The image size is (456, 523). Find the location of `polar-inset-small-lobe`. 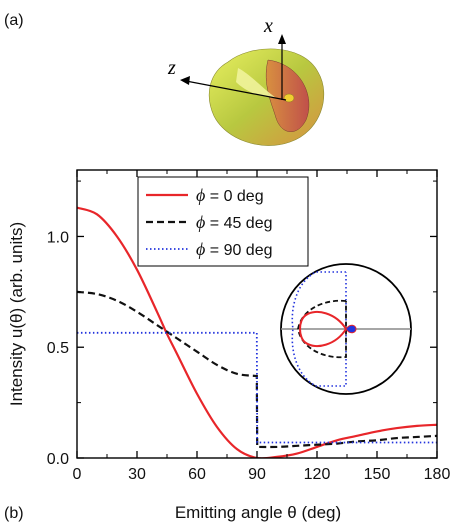

polar-inset-small-lobe is located at coordinates (351, 329).